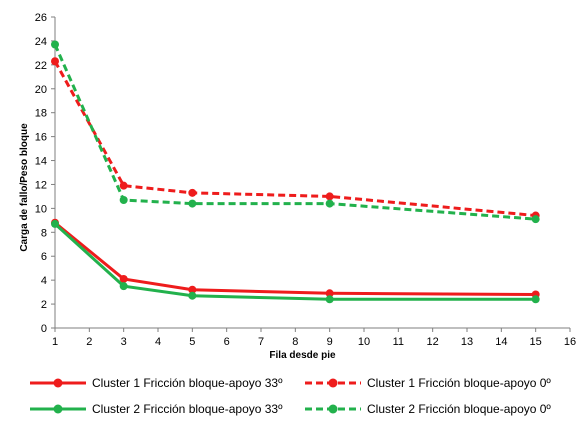 This screenshot has width=581, height=426. I want to click on y-tick-label: 22, so click(41, 66).